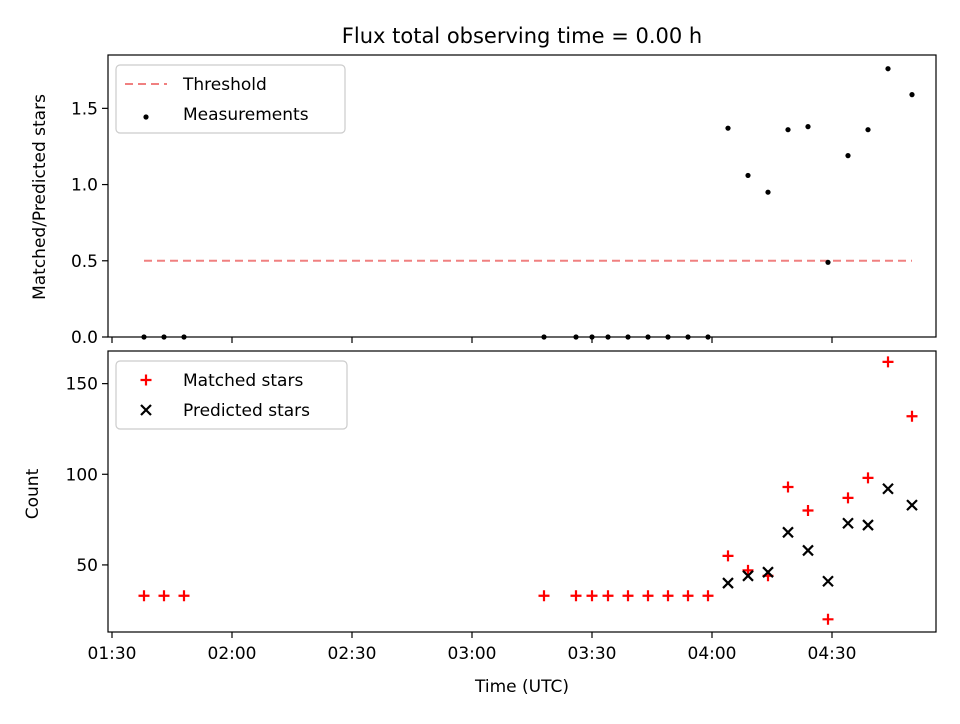 This screenshot has width=960, height=724. What do you see at coordinates (146, 410) in the screenshot?
I see `legend-key-predicted` at bounding box center [146, 410].